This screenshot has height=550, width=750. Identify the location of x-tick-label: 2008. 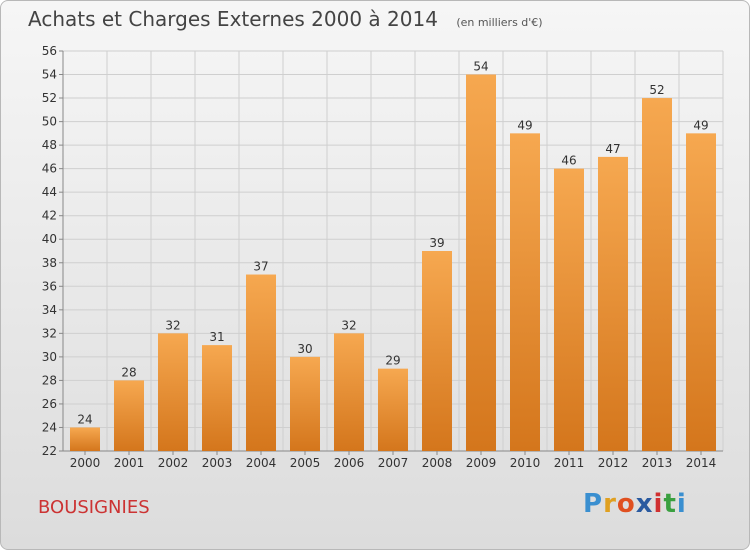
(437, 463).